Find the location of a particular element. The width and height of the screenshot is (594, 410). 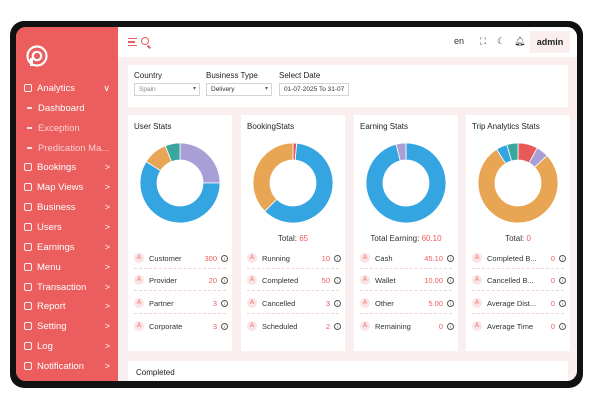

earnings-icon is located at coordinates (28, 247).